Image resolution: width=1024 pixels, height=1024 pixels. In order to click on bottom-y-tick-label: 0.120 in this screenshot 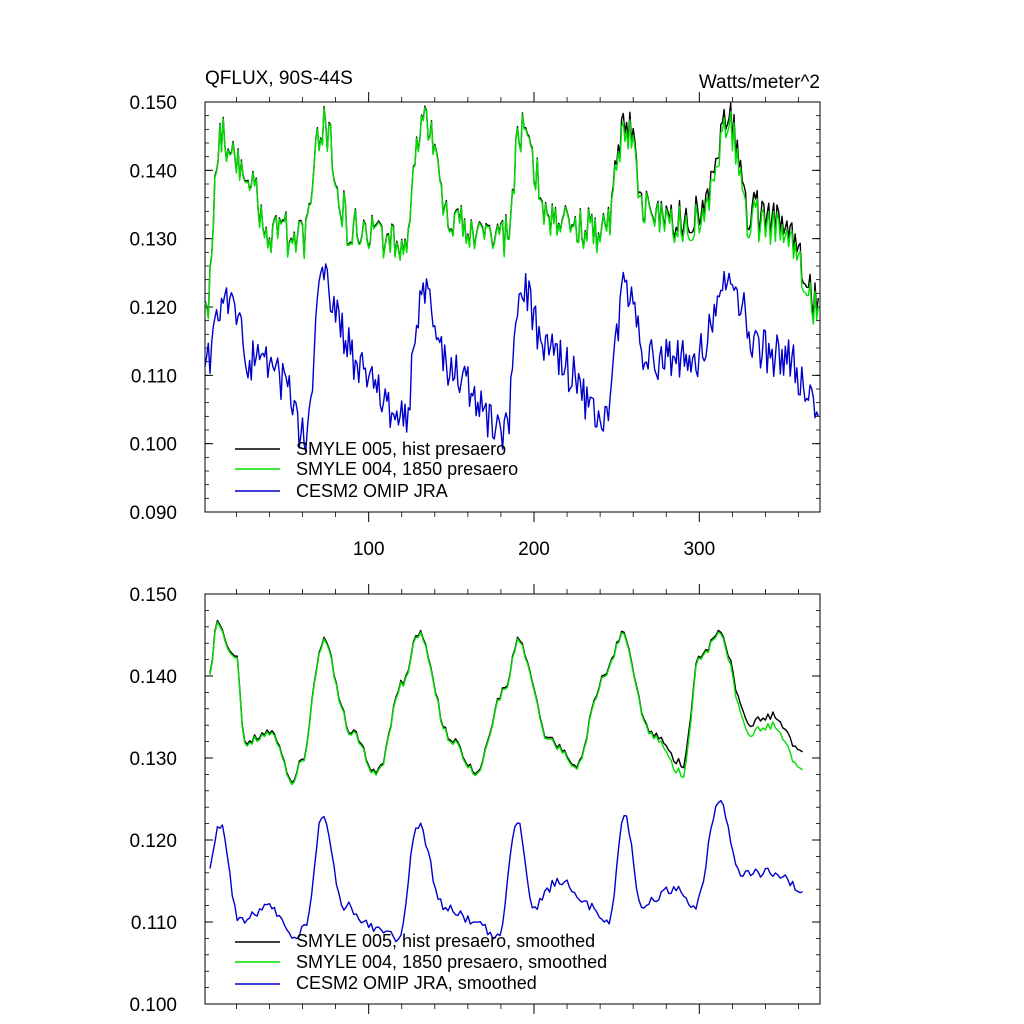, I will do `click(153, 841)`.